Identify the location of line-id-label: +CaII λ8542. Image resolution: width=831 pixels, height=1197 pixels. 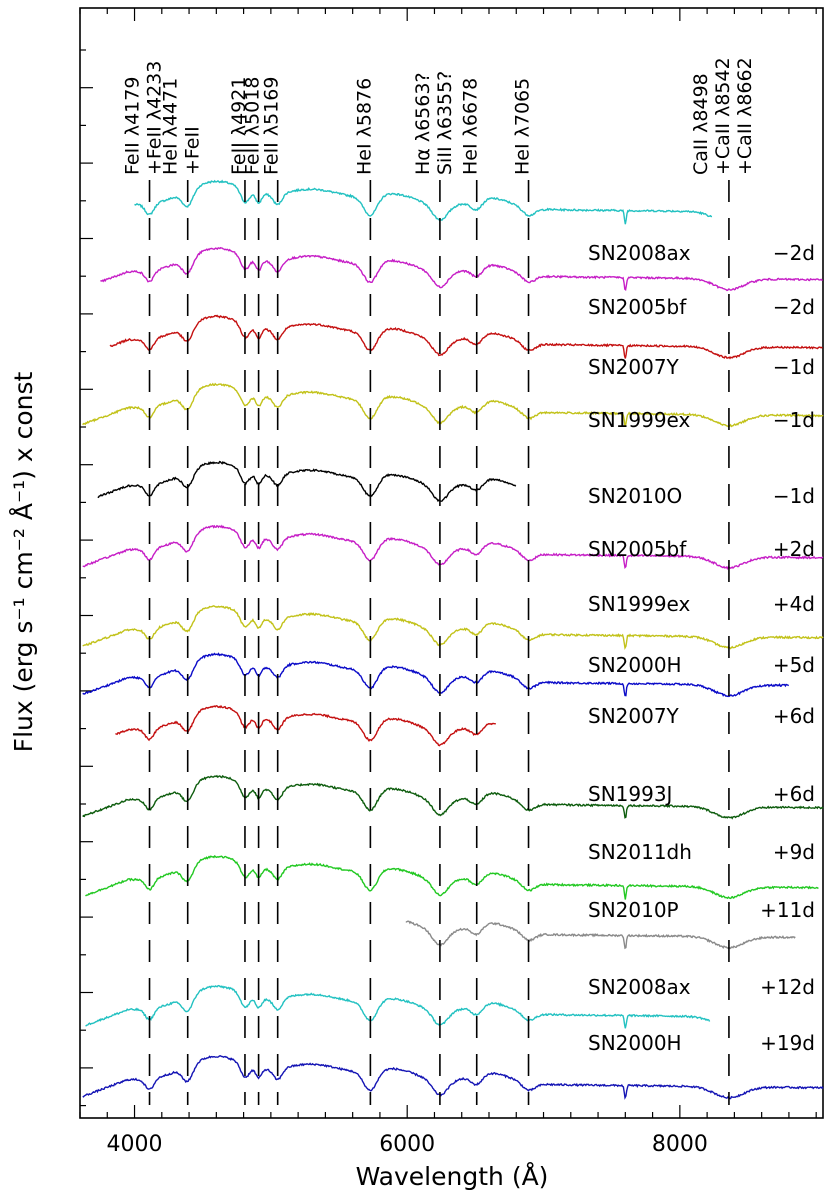
(723, 116).